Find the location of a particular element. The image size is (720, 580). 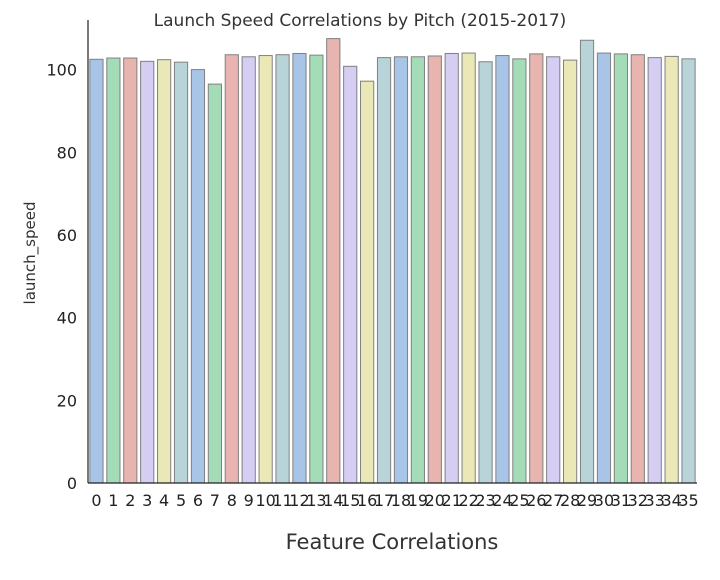

x-tick-label: 16 is located at coordinates (367, 500).